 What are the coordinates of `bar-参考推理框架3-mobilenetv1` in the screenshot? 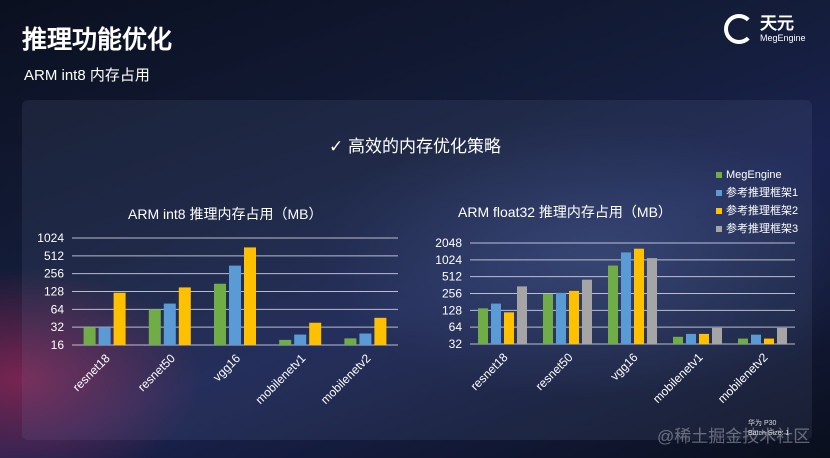 It's located at (717, 335).